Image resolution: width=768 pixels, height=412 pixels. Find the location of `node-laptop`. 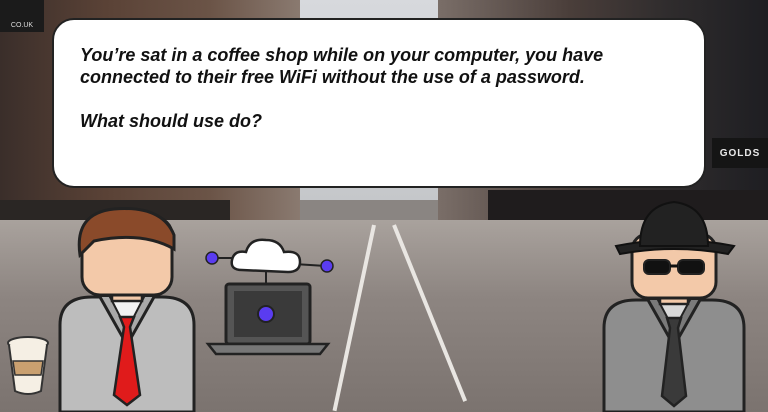

node-laptop is located at coordinates (266, 314).